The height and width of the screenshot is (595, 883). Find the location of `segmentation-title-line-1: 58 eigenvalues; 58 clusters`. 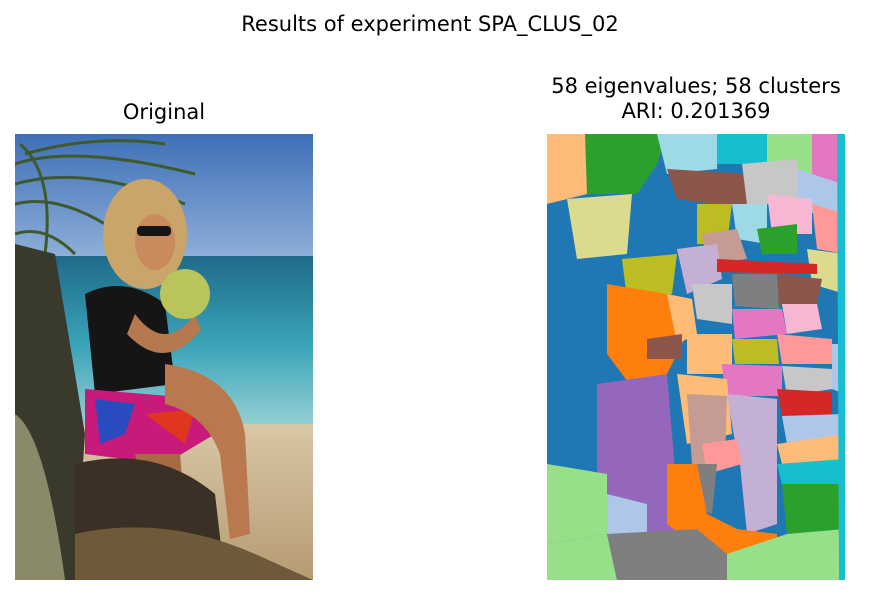

segmentation-title-line-1: 58 eigenvalues; 58 clusters is located at coordinates (696, 86).